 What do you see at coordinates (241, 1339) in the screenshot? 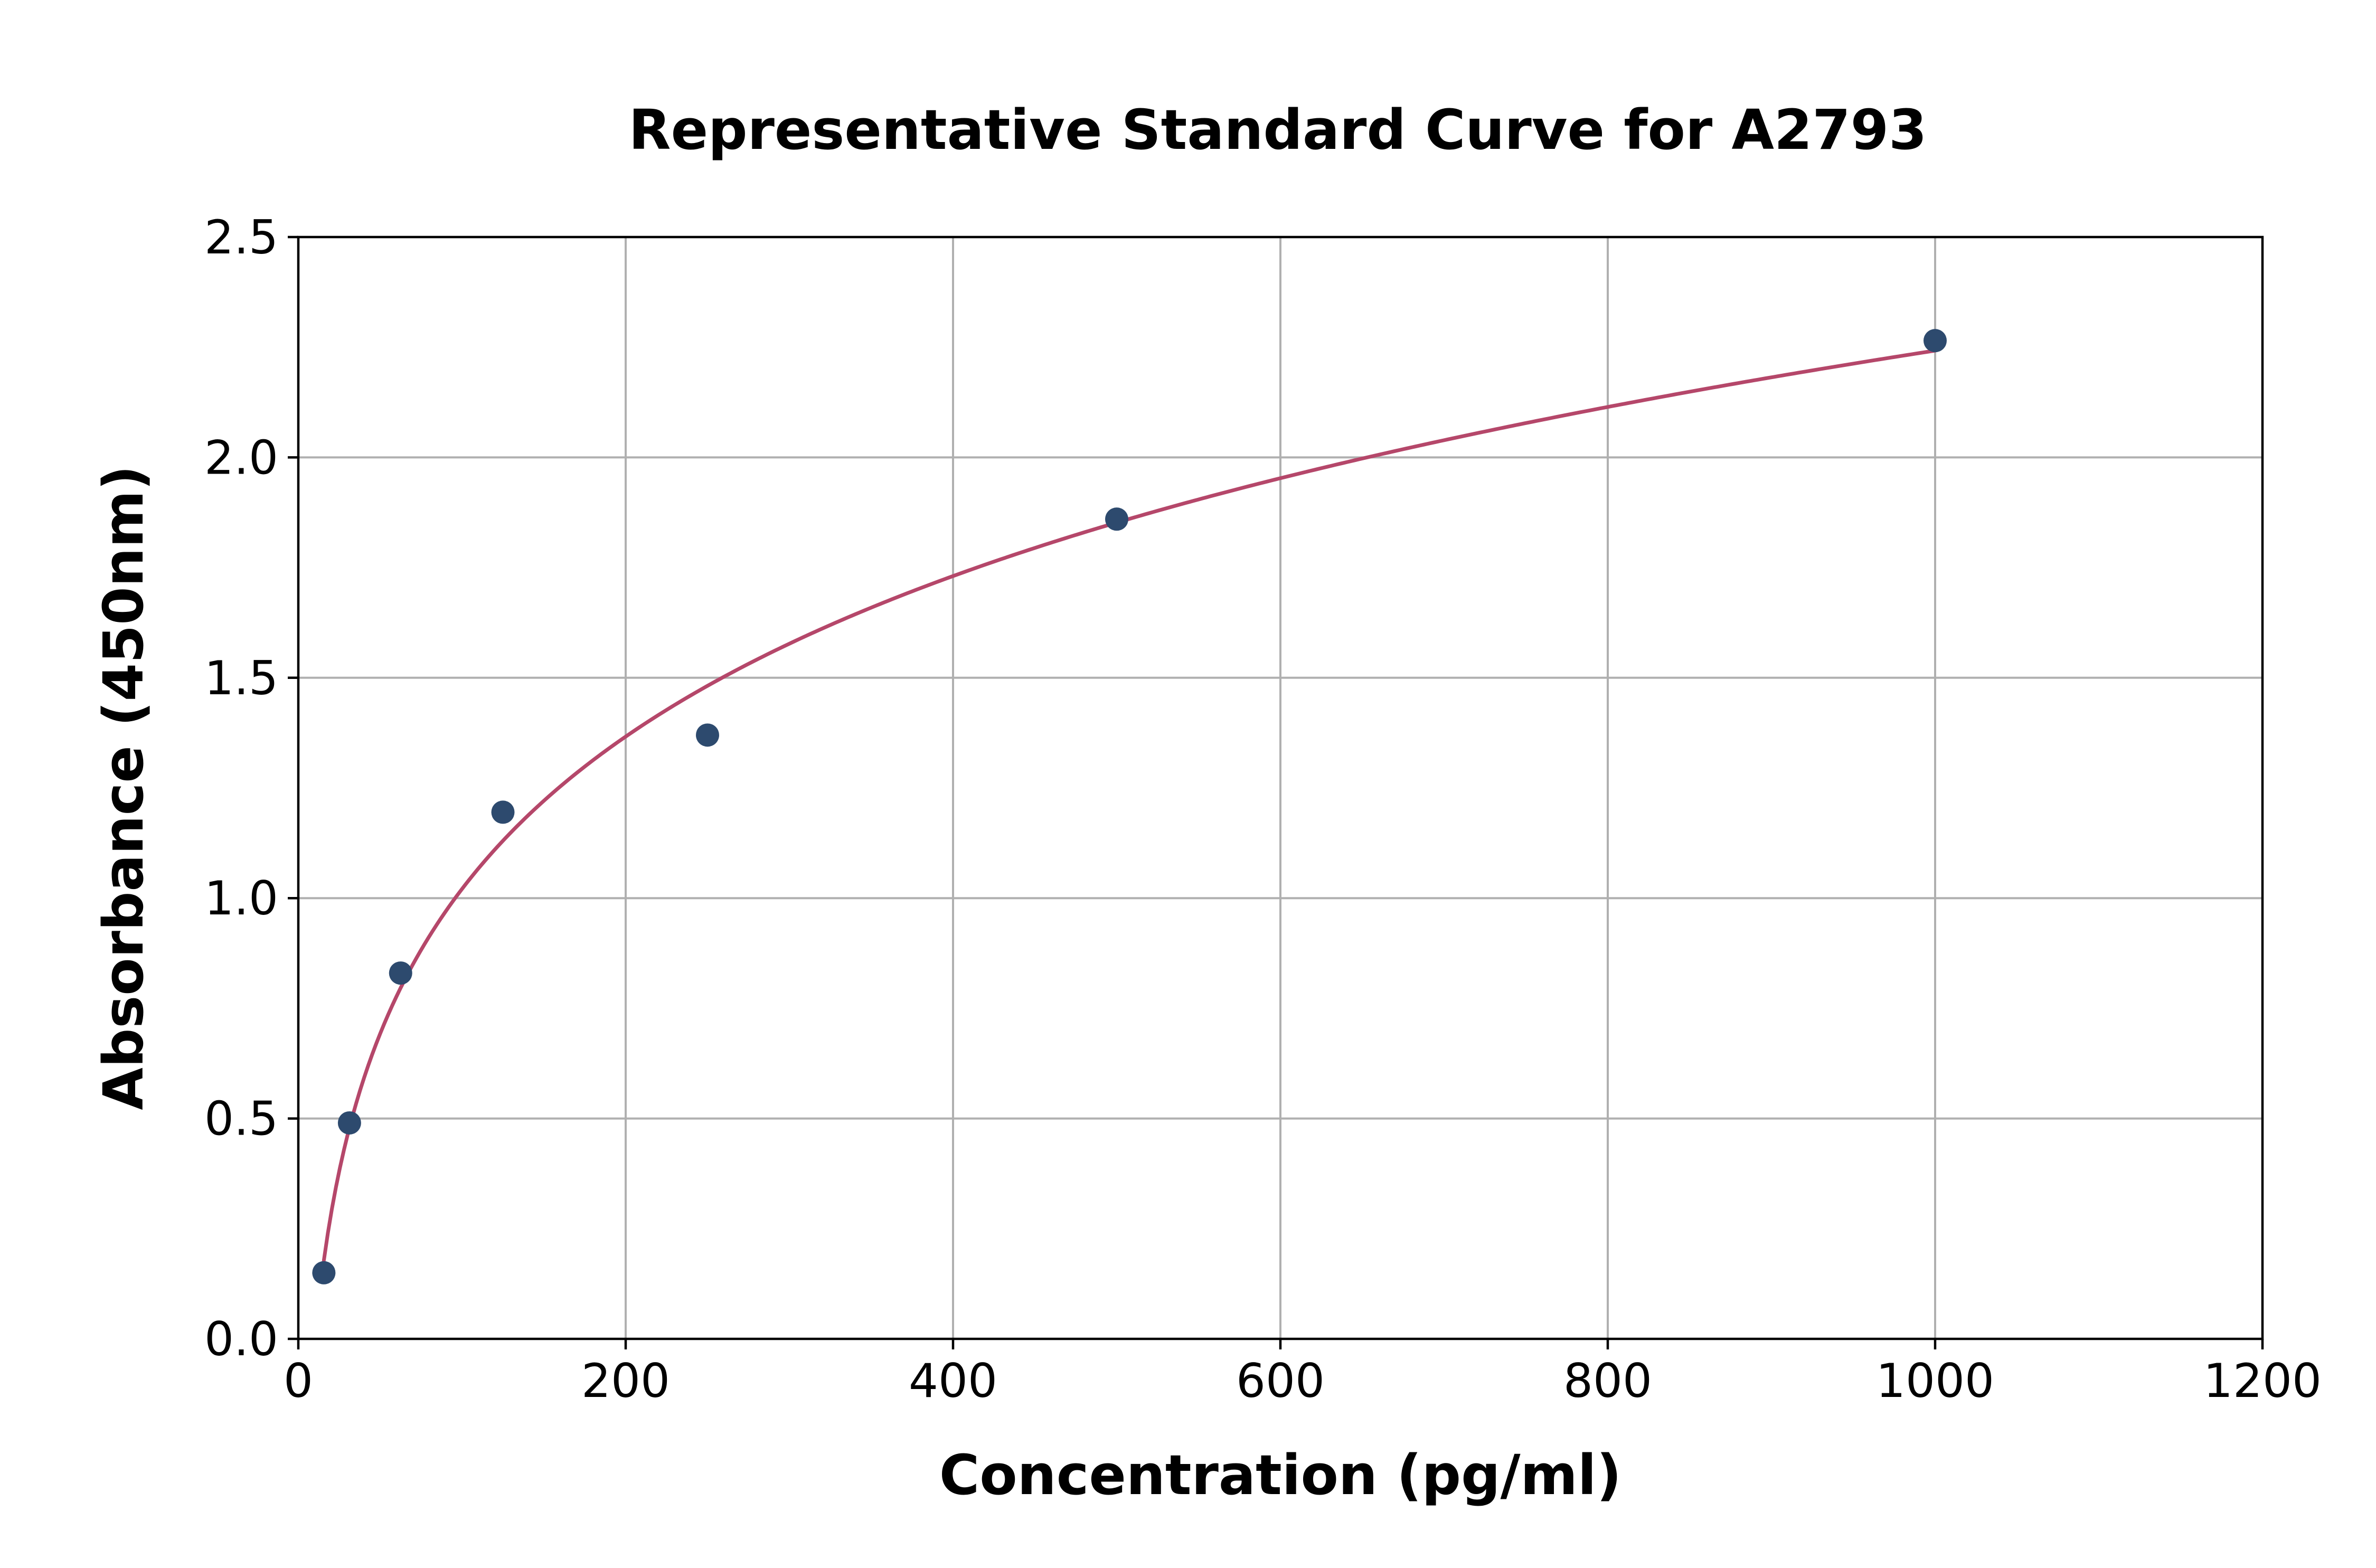
I see `y-tick-label: 0.0` at bounding box center [241, 1339].